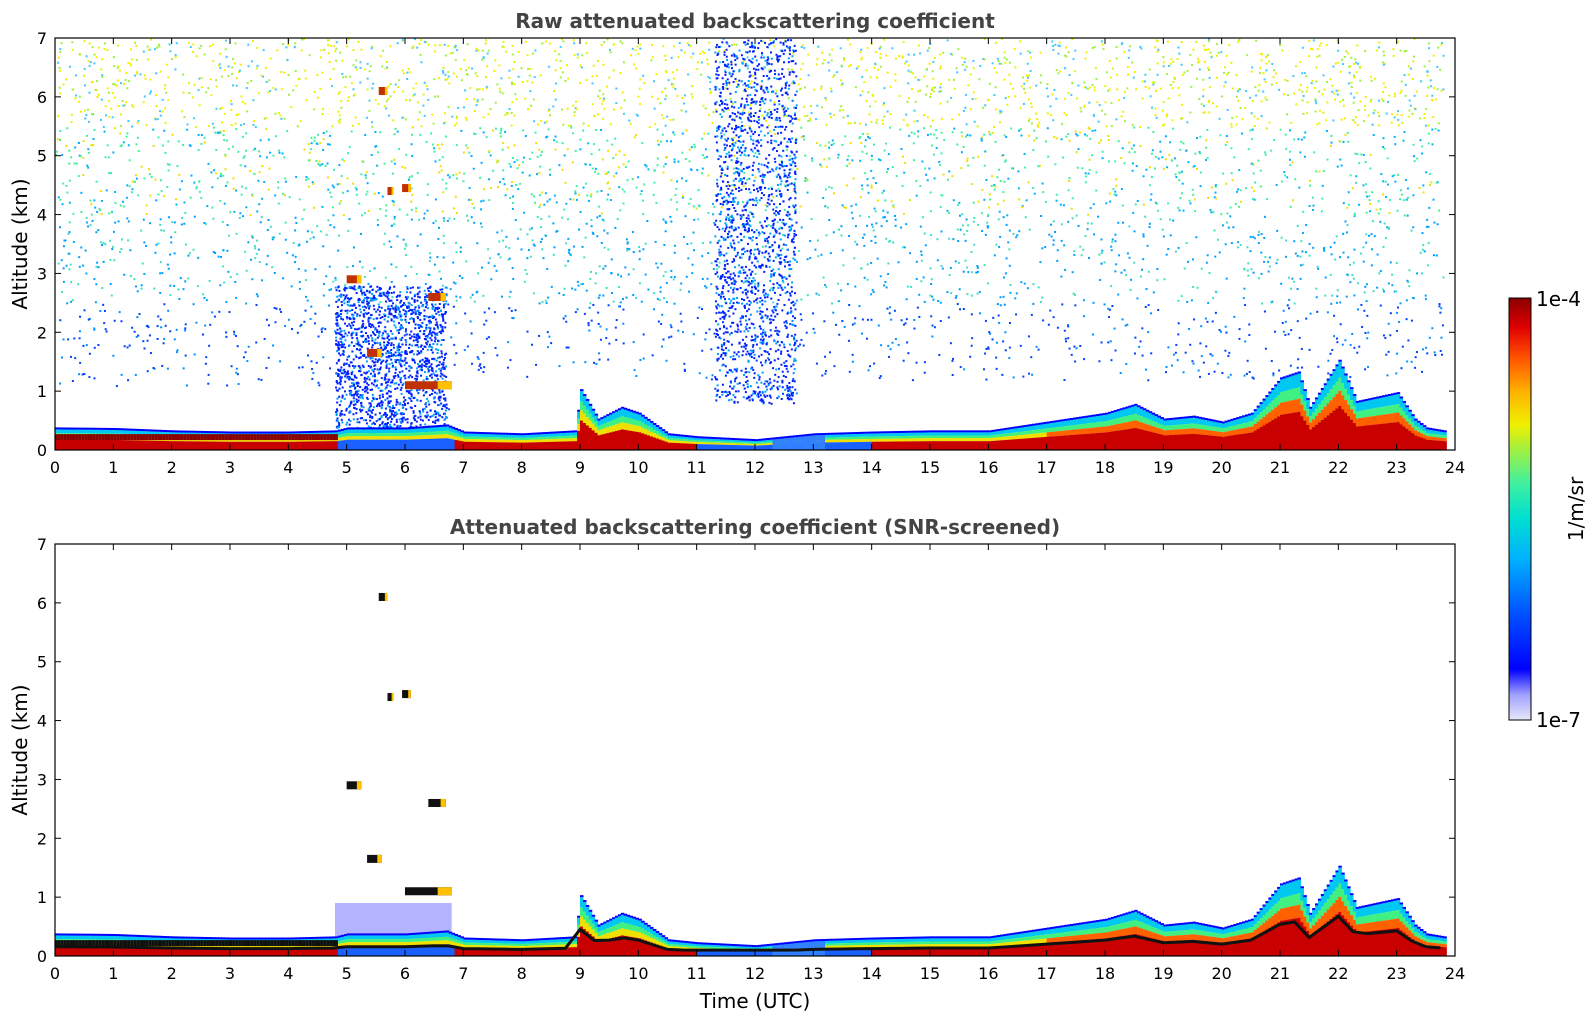 This screenshot has width=1595, height=1024. Describe the element at coordinates (1548, 509) in the screenshot. I see `colorbar: 1e-4 1e-7 1/m/sr` at that location.